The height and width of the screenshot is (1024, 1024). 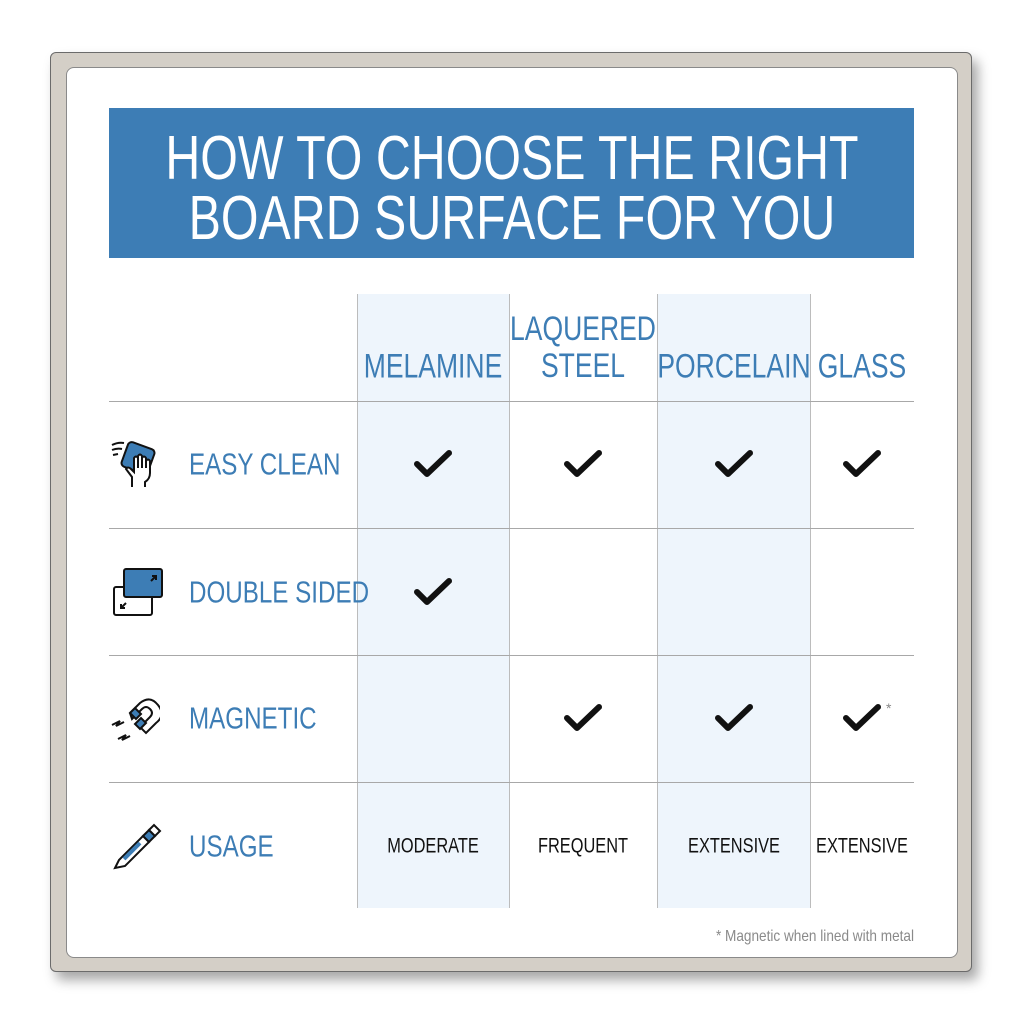 I want to click on hand-wiping-icon, so click(x=133, y=464).